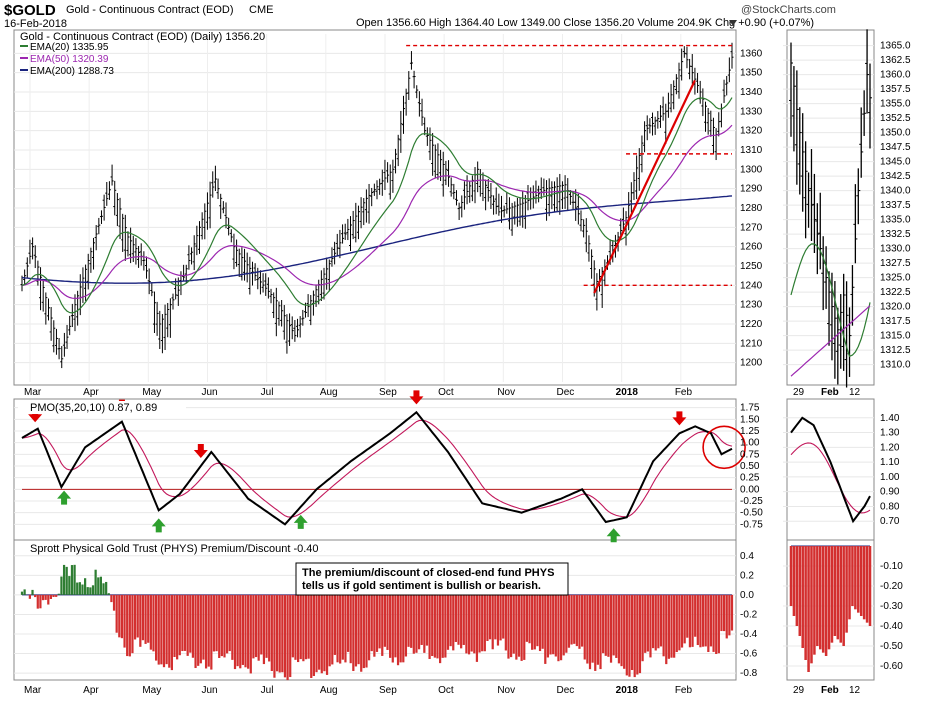 This screenshot has width=930, height=705. I want to click on price-x-month-label: May, so click(151, 392).